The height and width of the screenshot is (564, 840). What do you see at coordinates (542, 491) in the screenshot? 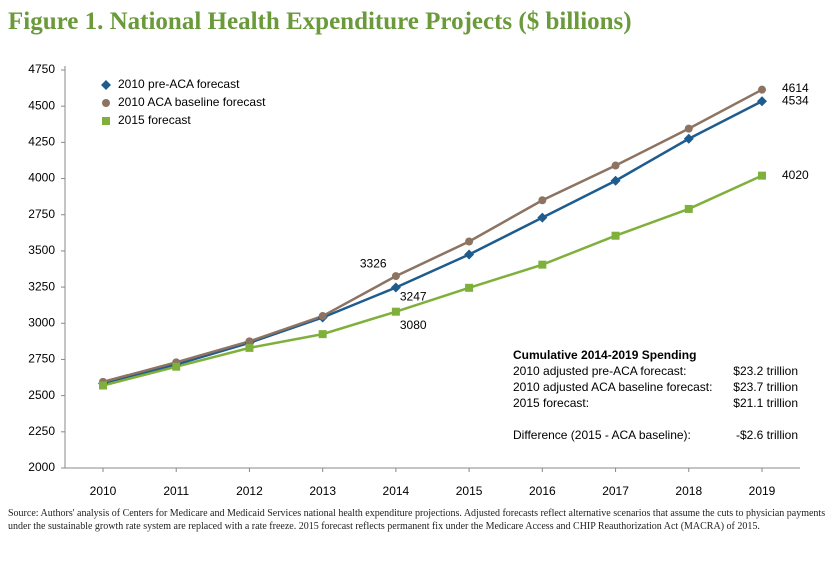
I see `x-tick-label: 2016` at bounding box center [542, 491].